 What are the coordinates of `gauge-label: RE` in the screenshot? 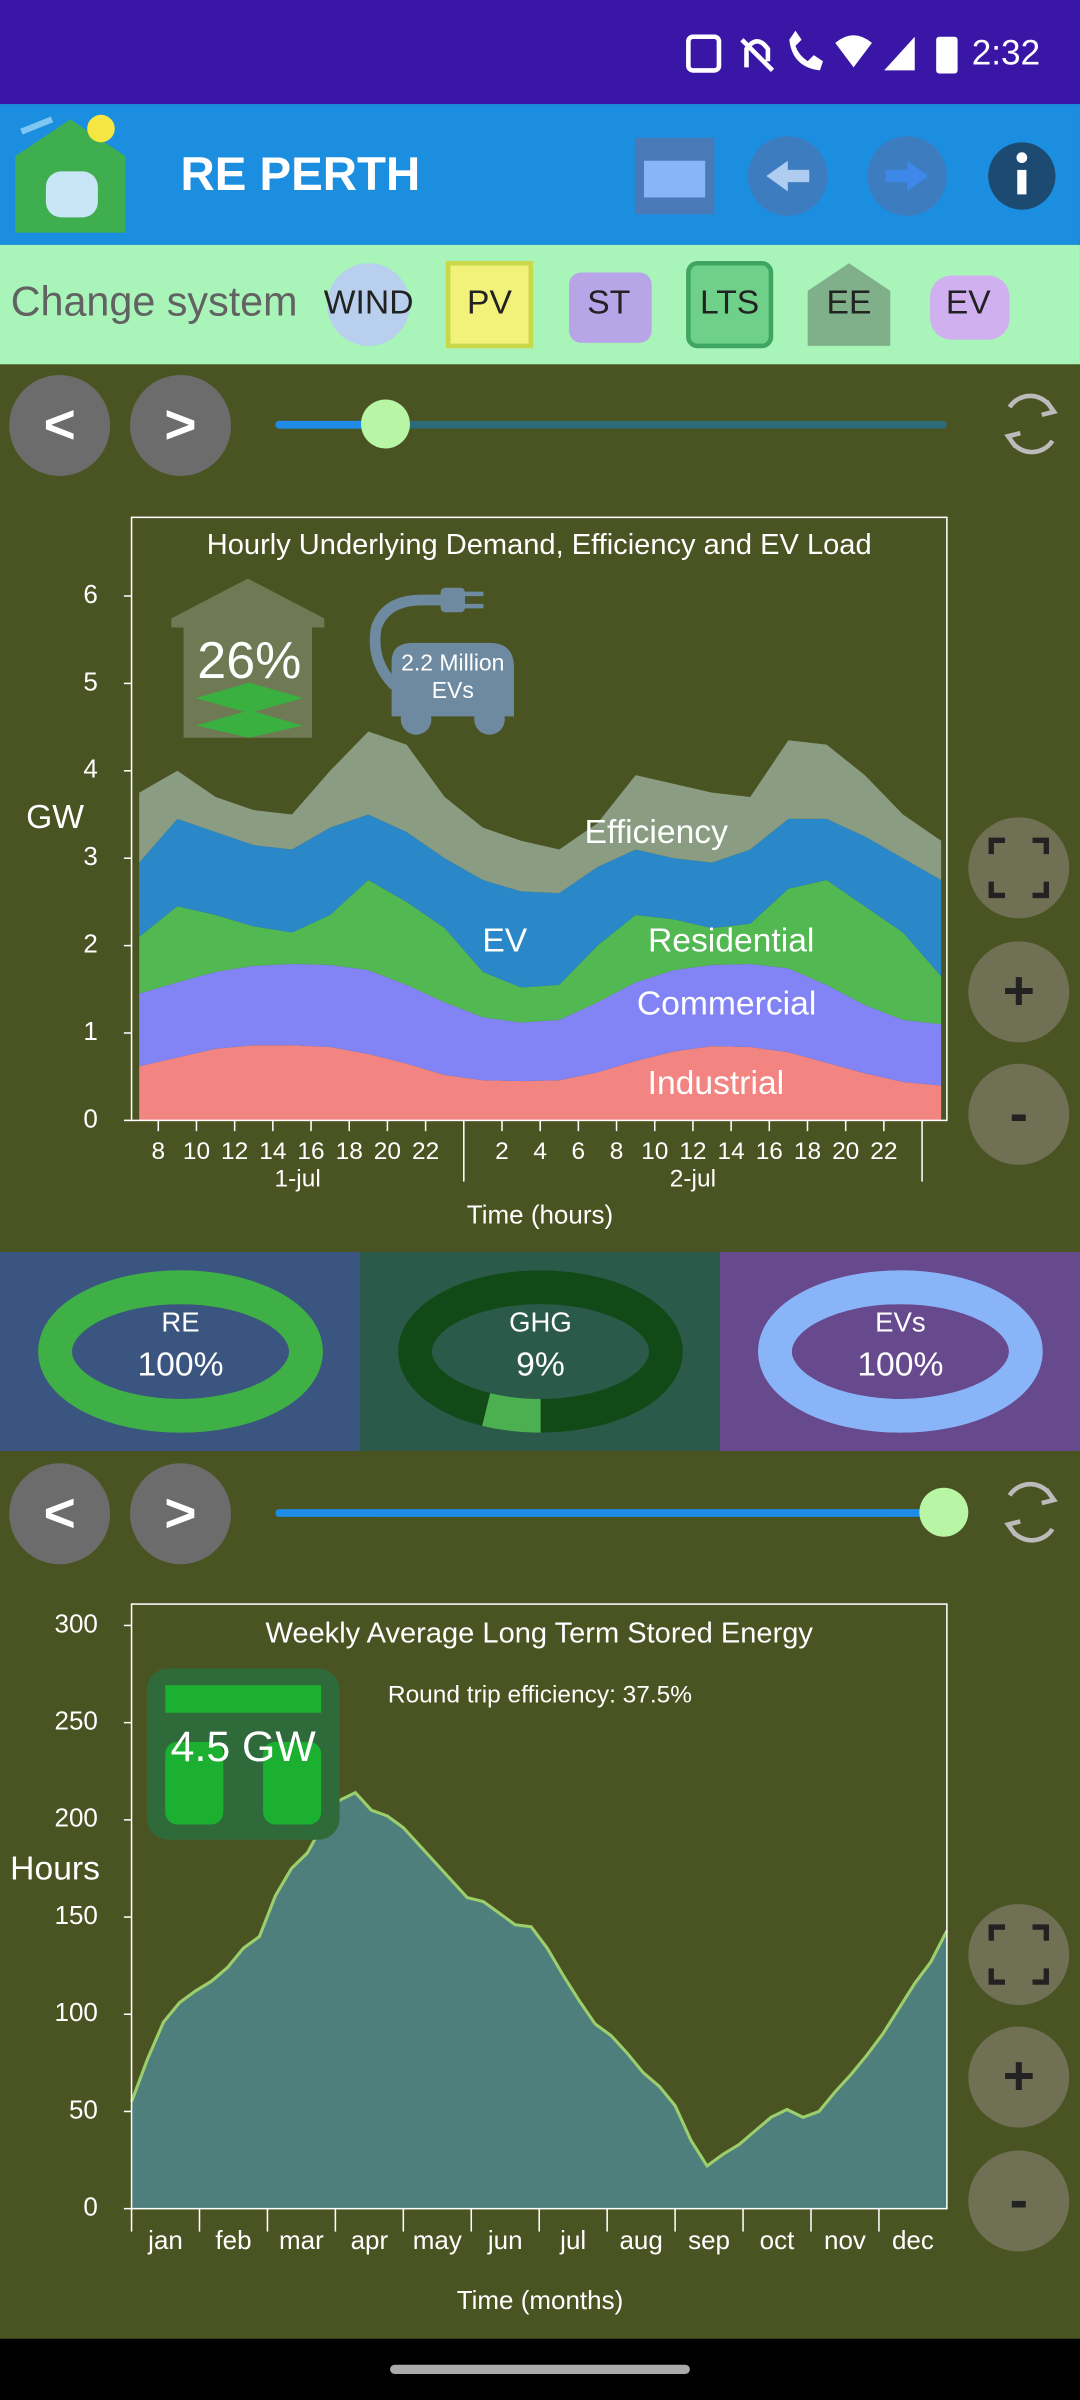 It's located at (180, 1321).